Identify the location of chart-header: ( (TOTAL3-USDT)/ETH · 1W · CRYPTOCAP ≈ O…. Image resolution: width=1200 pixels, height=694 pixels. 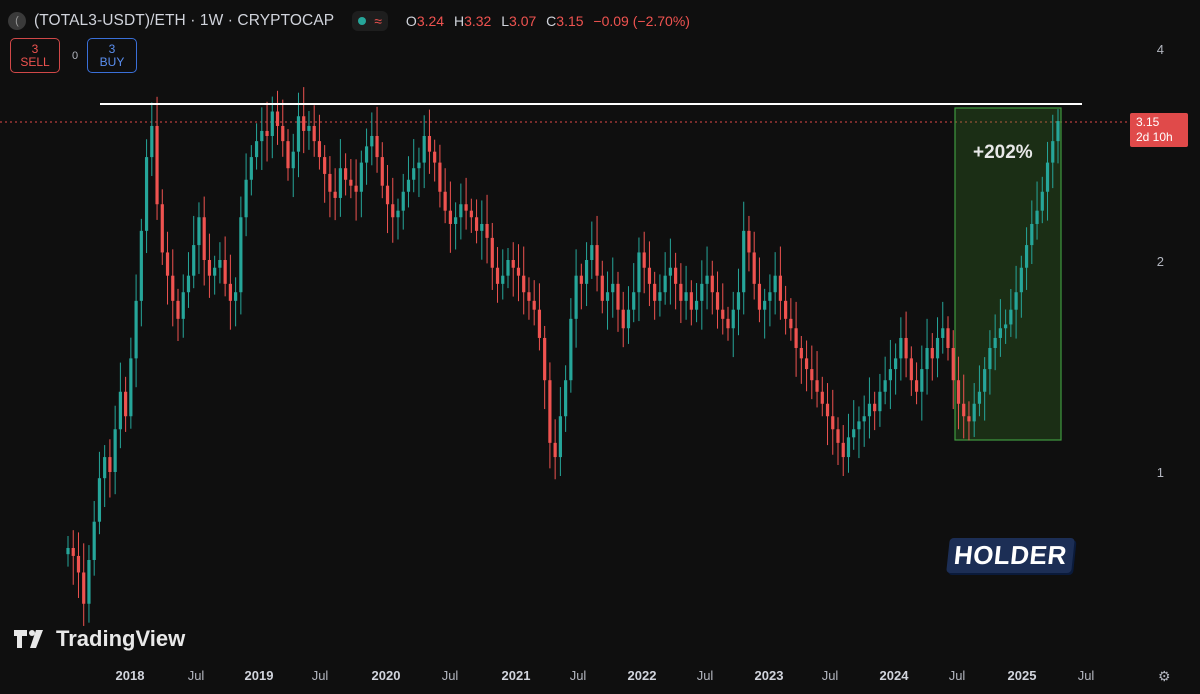
(352, 21).